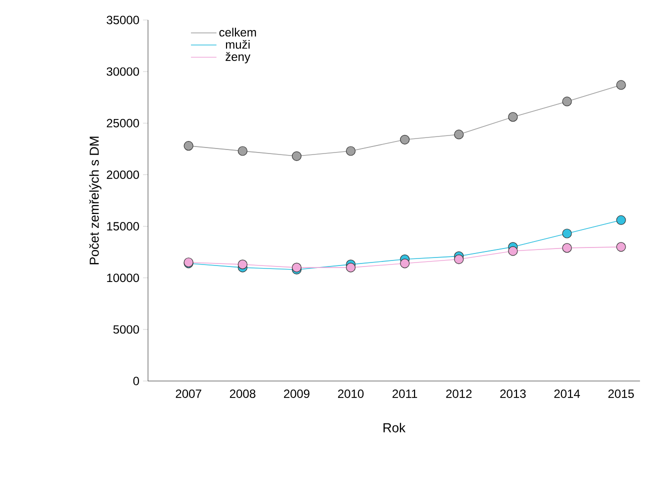 Image resolution: width=651 pixels, height=479 pixels. Describe the element at coordinates (123, 278) in the screenshot. I see `y-tick-label: 10000` at that location.